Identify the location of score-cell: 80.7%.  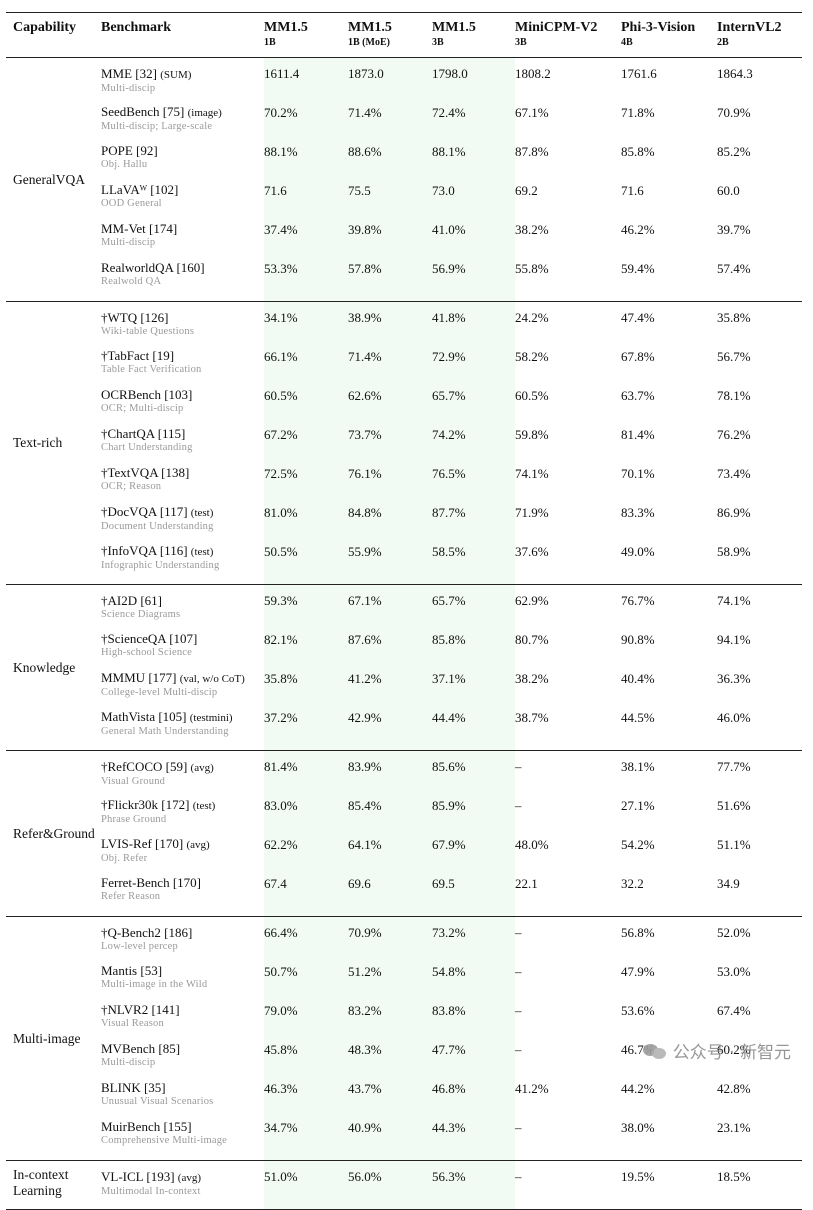
(532, 639).